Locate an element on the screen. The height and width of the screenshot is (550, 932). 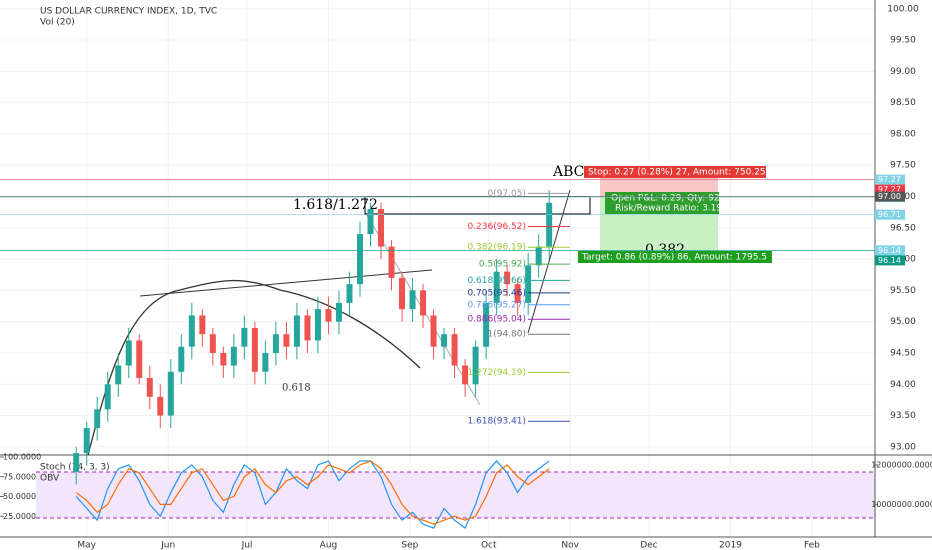
x-tick-label: Jul is located at coordinates (247, 545).